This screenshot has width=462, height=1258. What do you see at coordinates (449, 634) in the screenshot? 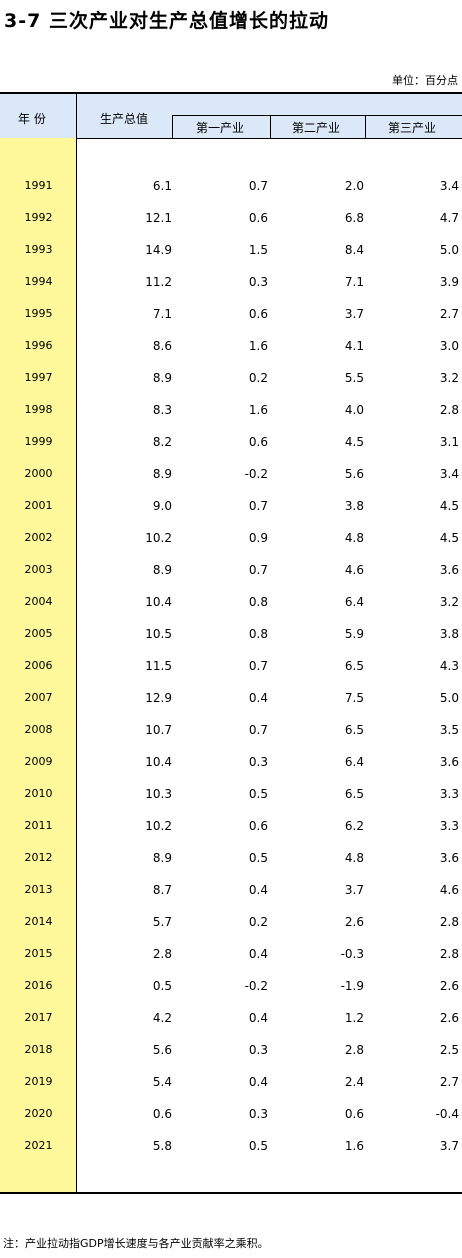
I see `tertiary-cell: 3.8` at bounding box center [449, 634].